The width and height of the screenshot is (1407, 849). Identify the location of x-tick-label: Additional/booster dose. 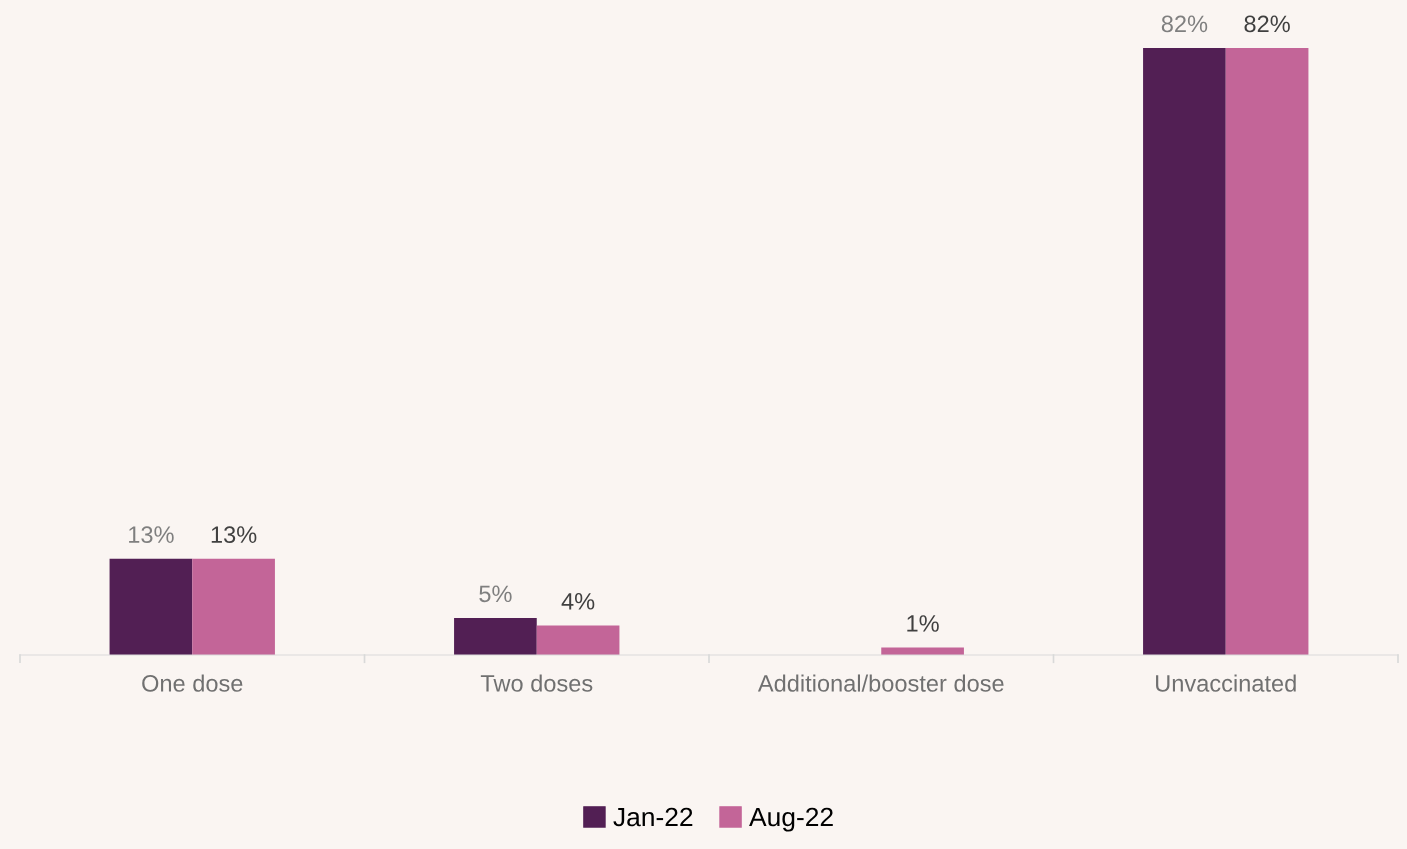
(880, 683).